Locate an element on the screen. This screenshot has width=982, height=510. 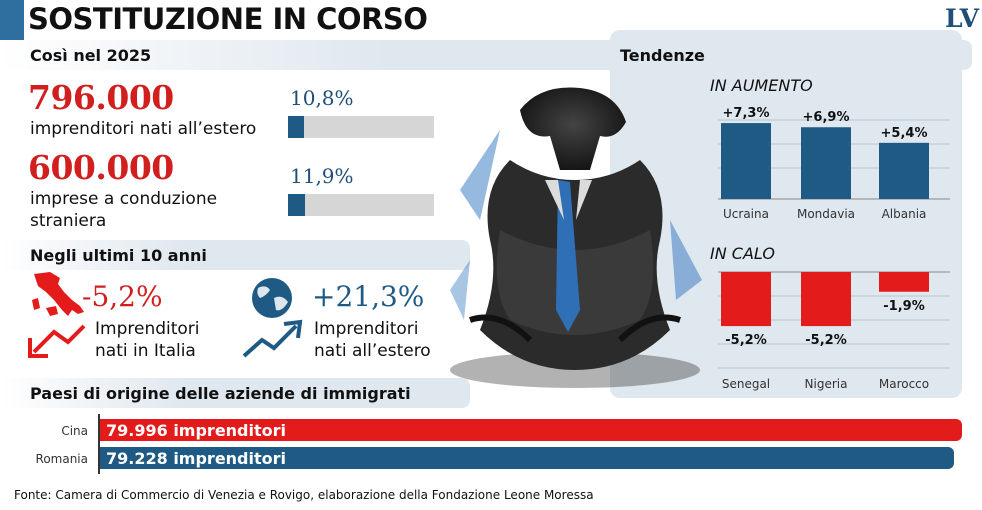
stat-foreign-entrepreneurs-bar is located at coordinates (361, 127).